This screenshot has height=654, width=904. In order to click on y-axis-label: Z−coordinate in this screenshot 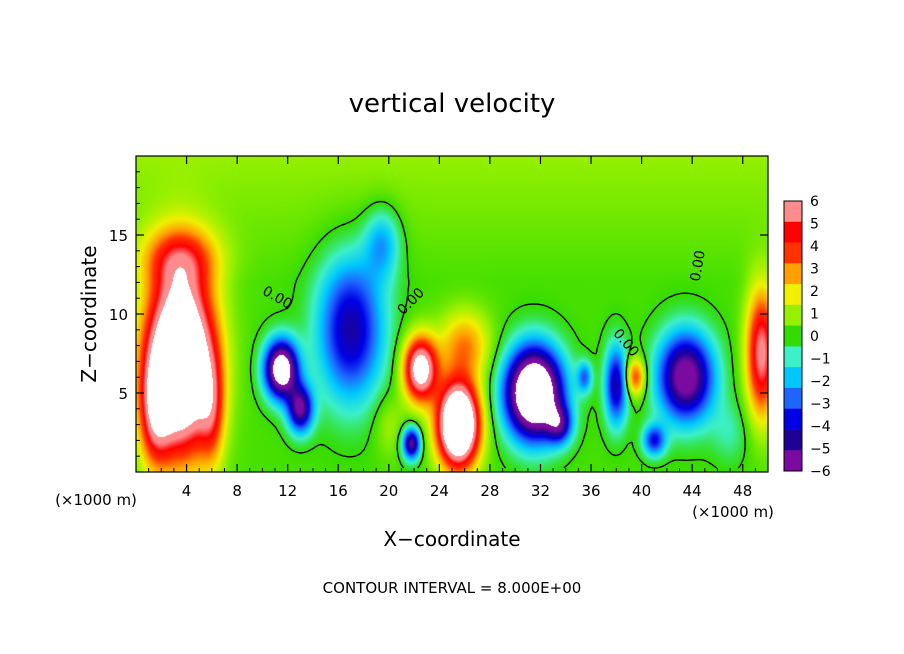, I will do `click(89, 313)`.